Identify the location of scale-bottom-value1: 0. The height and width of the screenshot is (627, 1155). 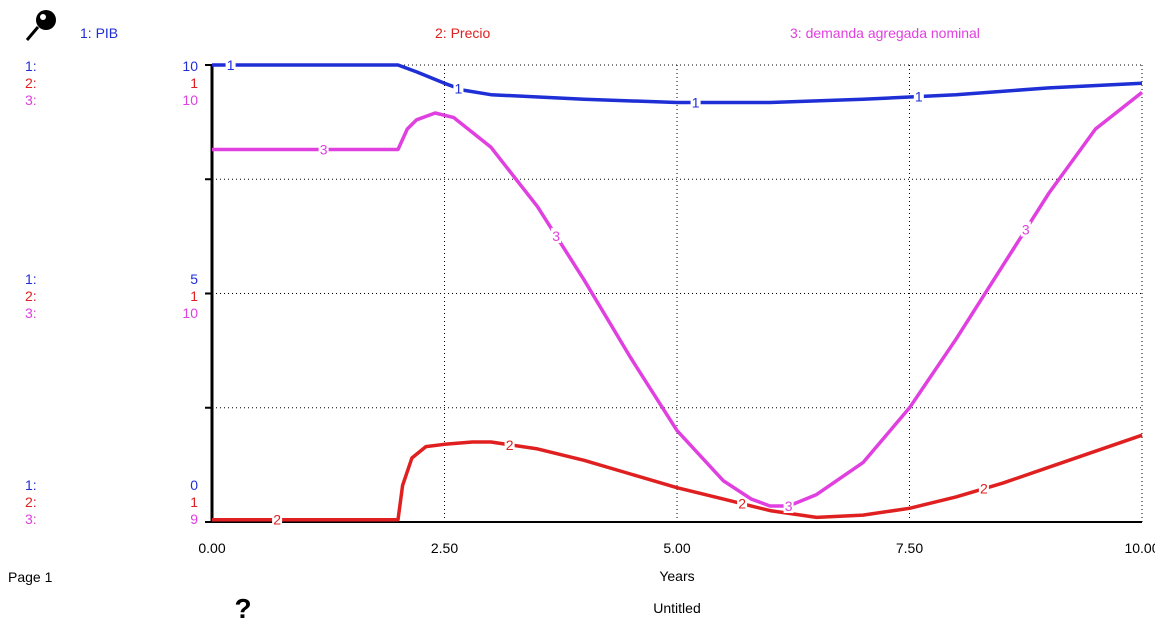
(194, 485).